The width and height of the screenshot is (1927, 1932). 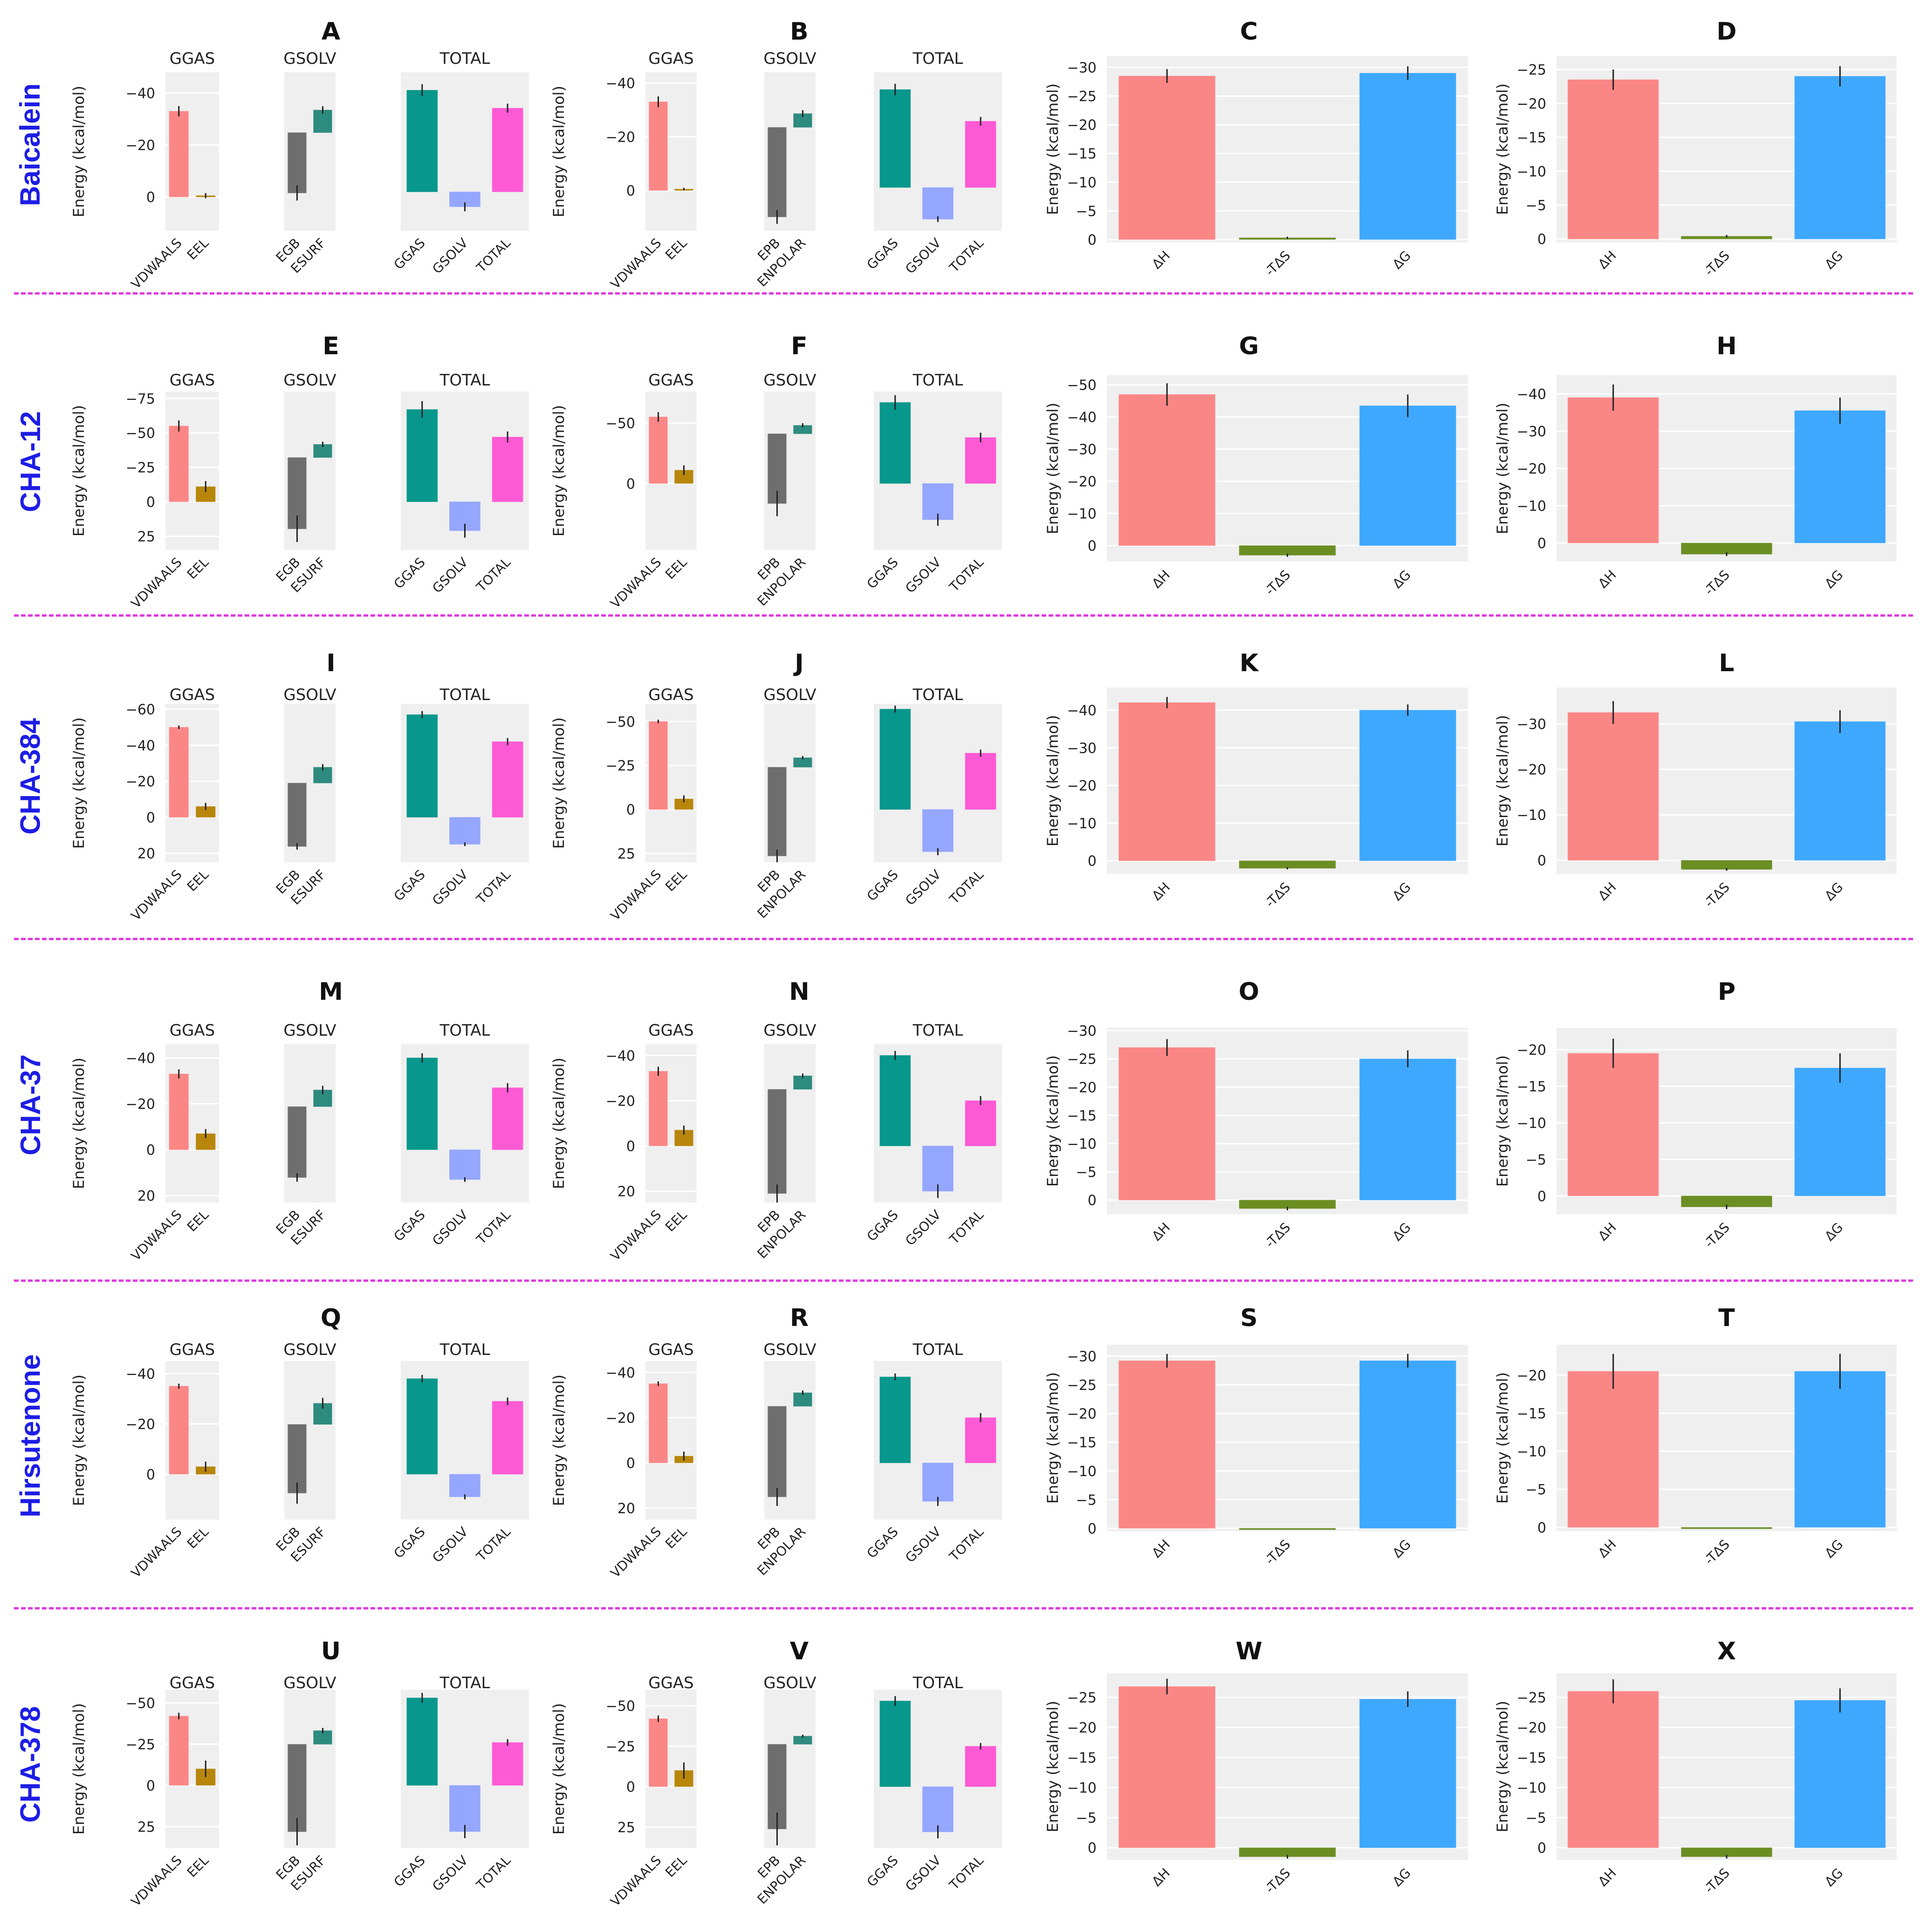 I want to click on bar-gsolv, so click(x=464, y=1808).